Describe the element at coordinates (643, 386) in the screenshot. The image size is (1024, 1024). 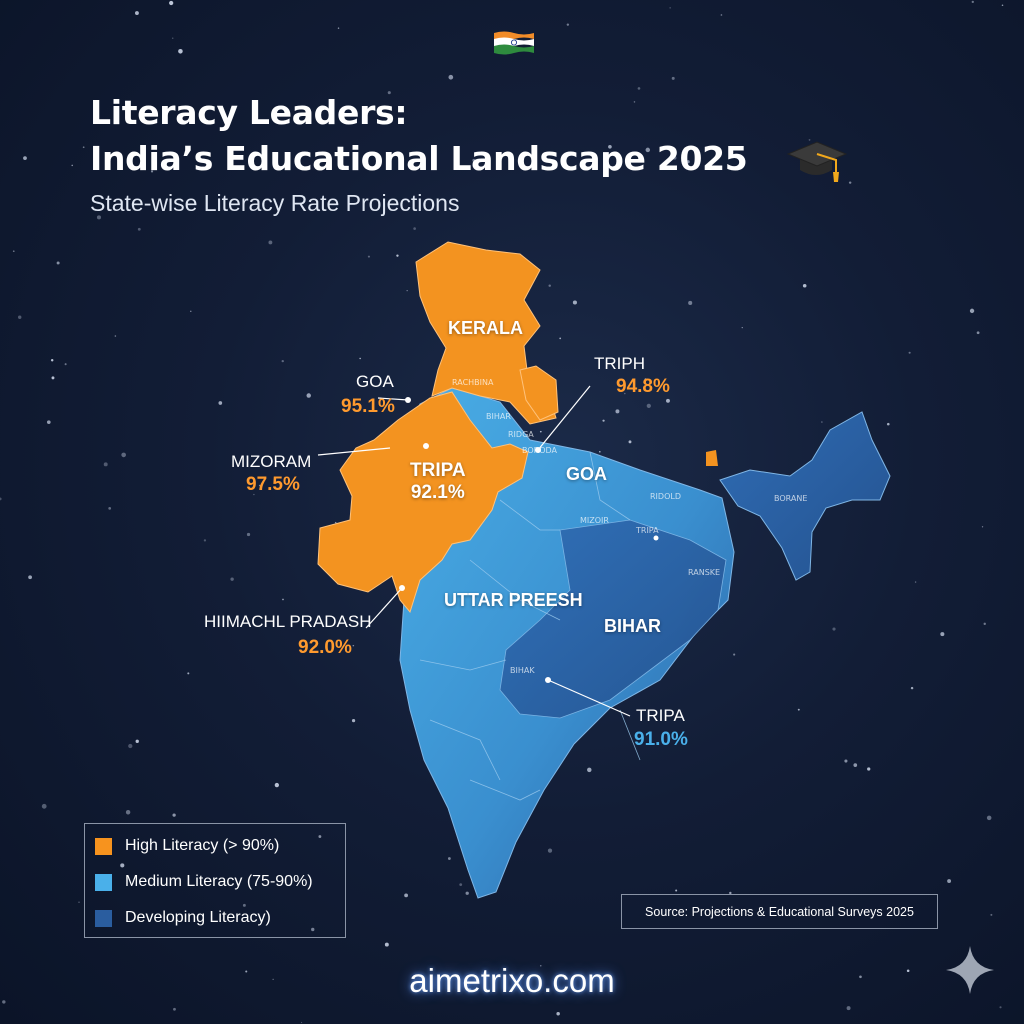
I see `callout-triph-value: 94.8%` at that location.